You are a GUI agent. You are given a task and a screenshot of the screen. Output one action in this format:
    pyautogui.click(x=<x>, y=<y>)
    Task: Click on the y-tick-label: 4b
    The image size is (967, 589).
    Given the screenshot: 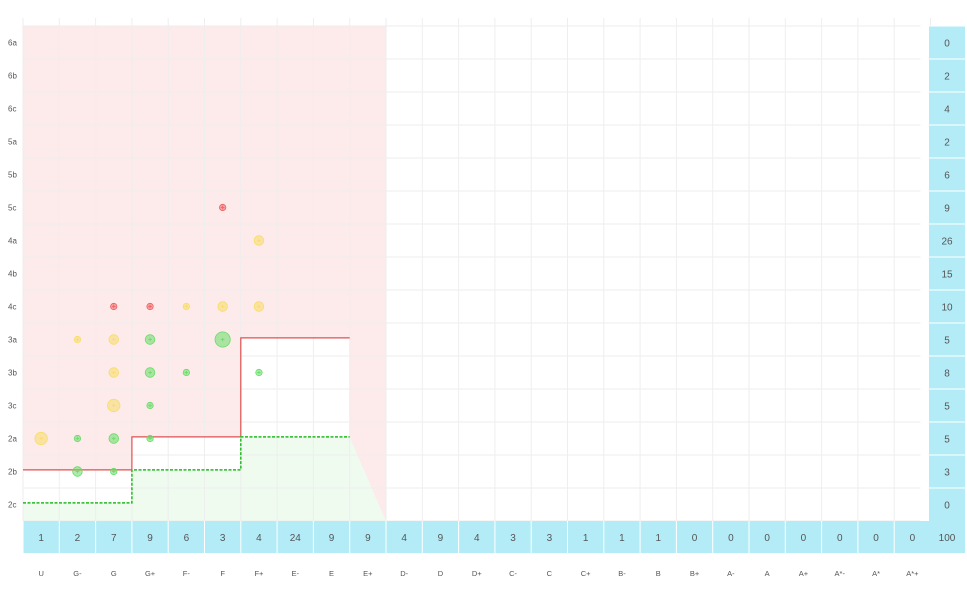 What is the action you would take?
    pyautogui.click(x=12, y=274)
    